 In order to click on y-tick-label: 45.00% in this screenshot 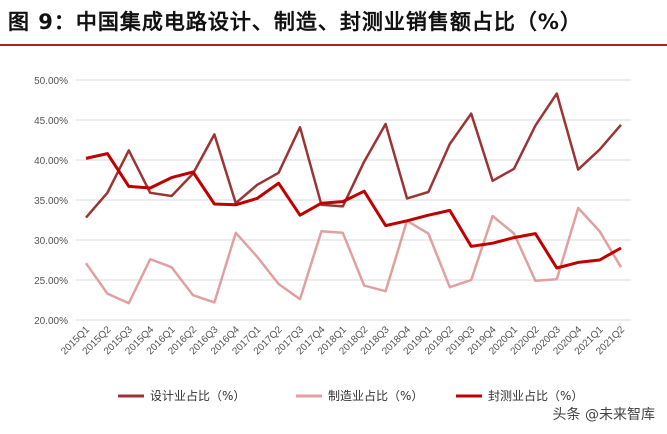, I will do `click(51, 121)`.